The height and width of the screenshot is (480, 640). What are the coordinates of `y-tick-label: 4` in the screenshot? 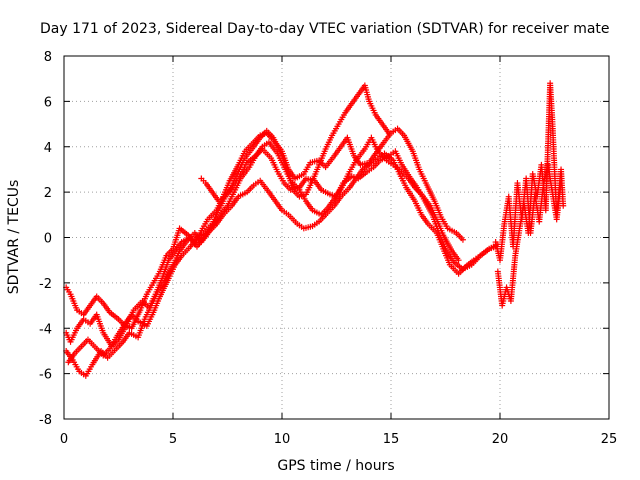 It's located at (48, 148).